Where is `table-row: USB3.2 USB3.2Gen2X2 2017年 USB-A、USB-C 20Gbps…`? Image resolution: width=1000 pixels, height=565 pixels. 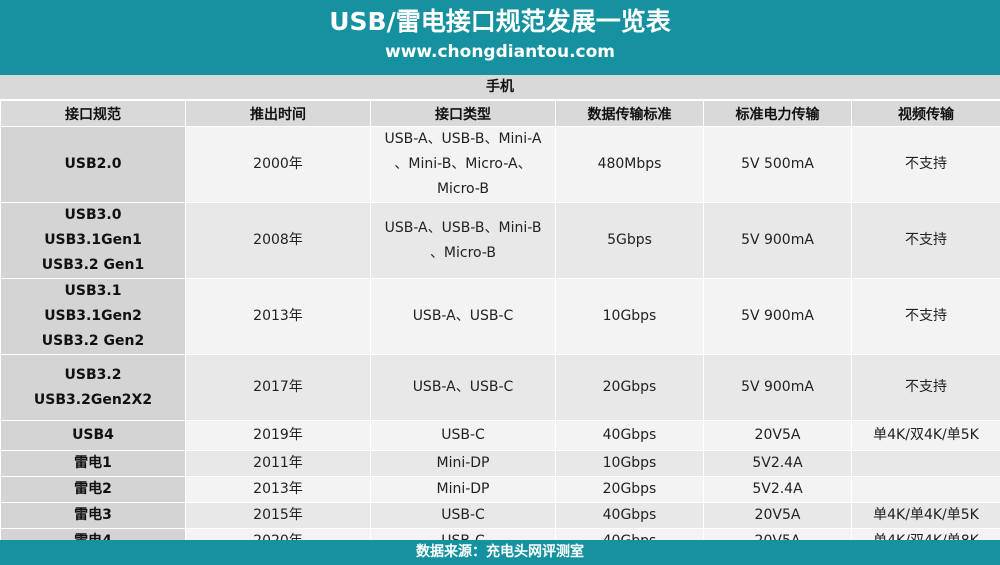 table-row: USB3.2 USB3.2Gen2X2 2017年 USB-A、USB-C 20Gbps… is located at coordinates (500, 387).